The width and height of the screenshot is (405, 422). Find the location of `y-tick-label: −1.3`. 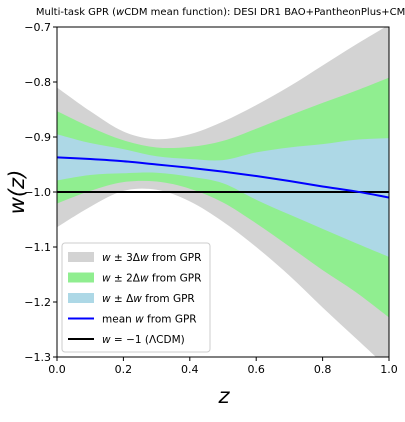

y-tick-label: −1.3 is located at coordinates (37, 357).